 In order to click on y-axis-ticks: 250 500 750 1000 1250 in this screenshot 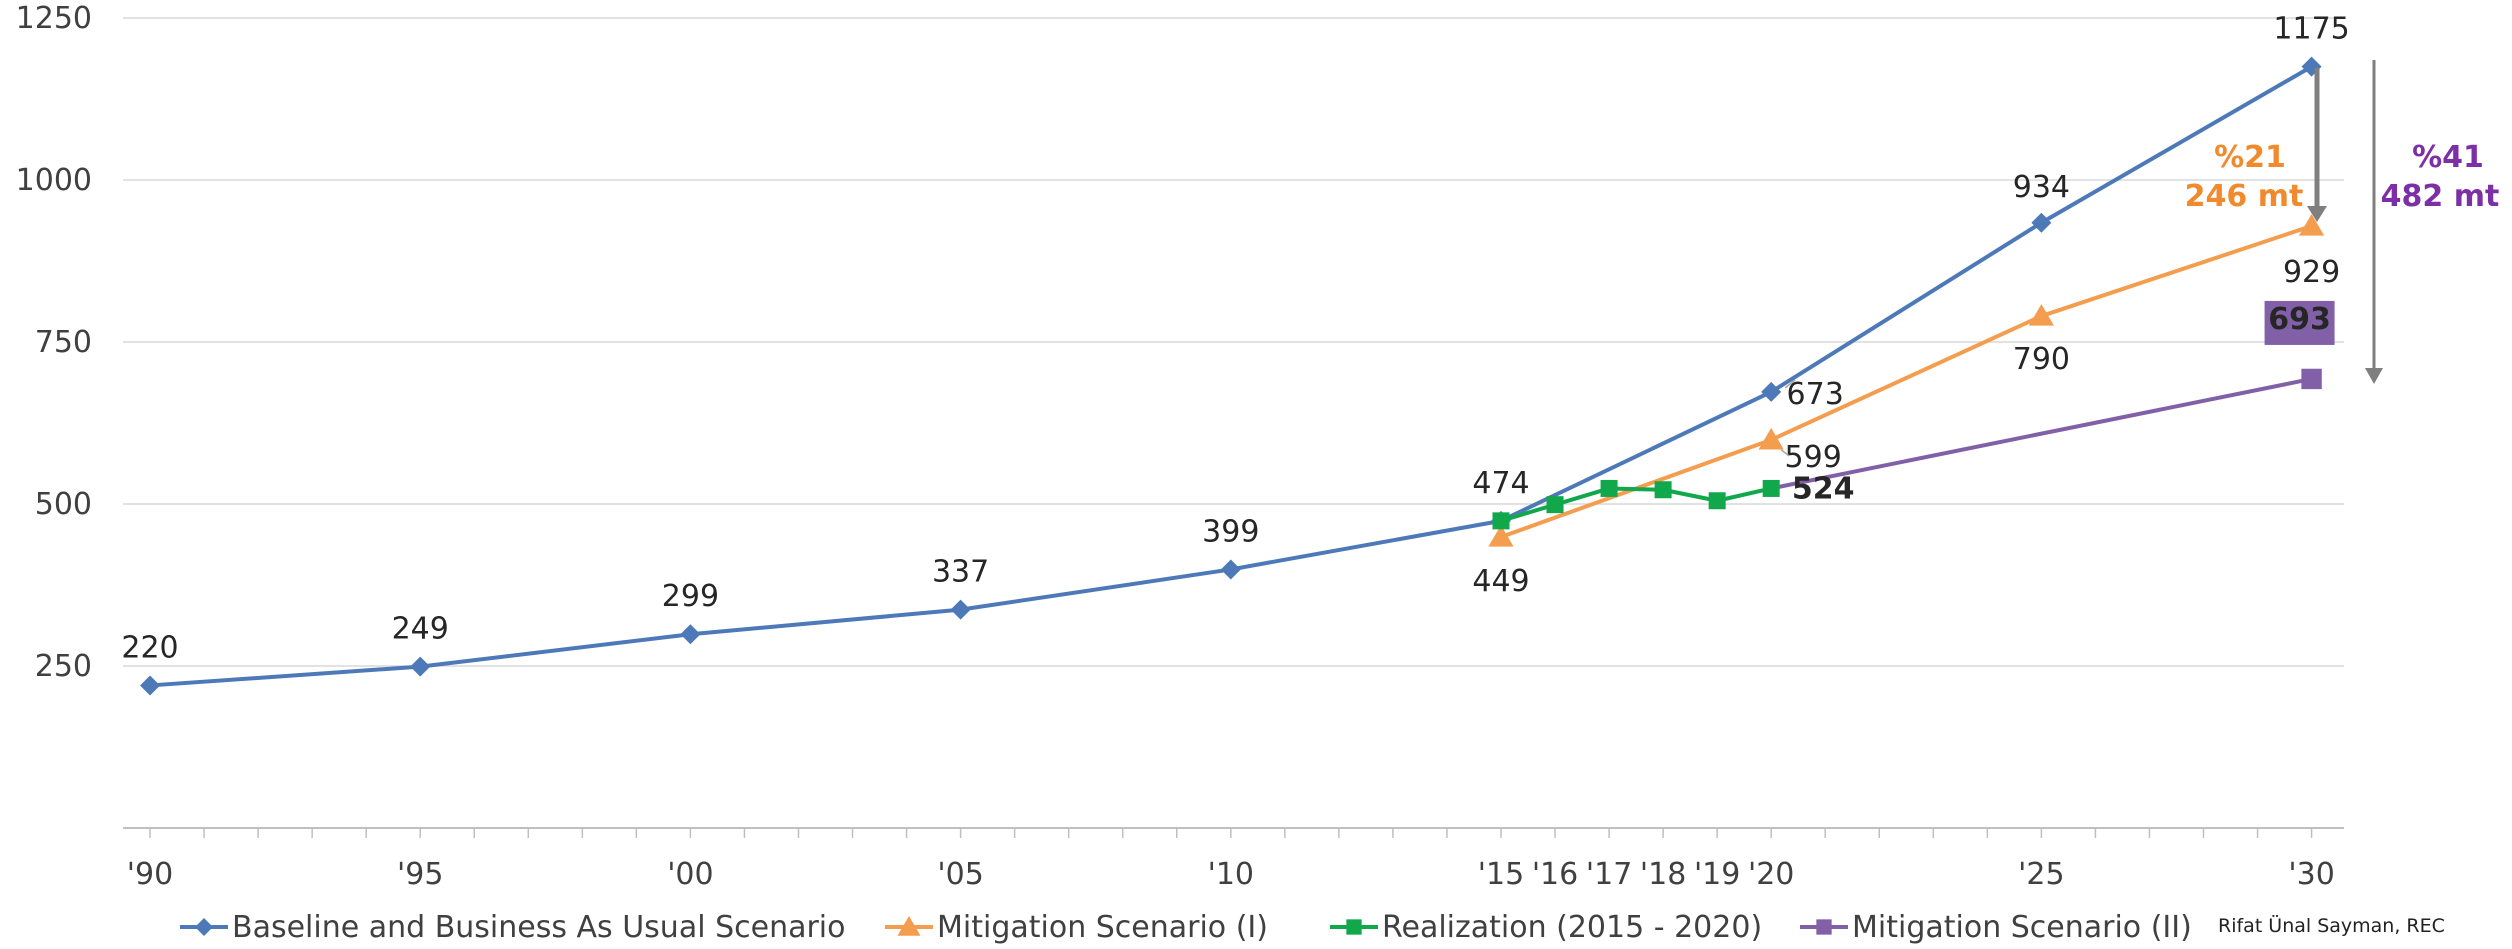, I will do `click(54, 342)`.